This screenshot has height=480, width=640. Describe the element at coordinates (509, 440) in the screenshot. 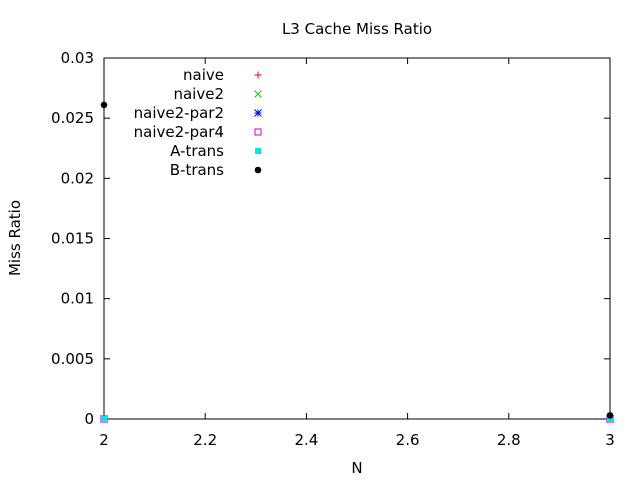

I see `x-tick-label: 2.8` at that location.